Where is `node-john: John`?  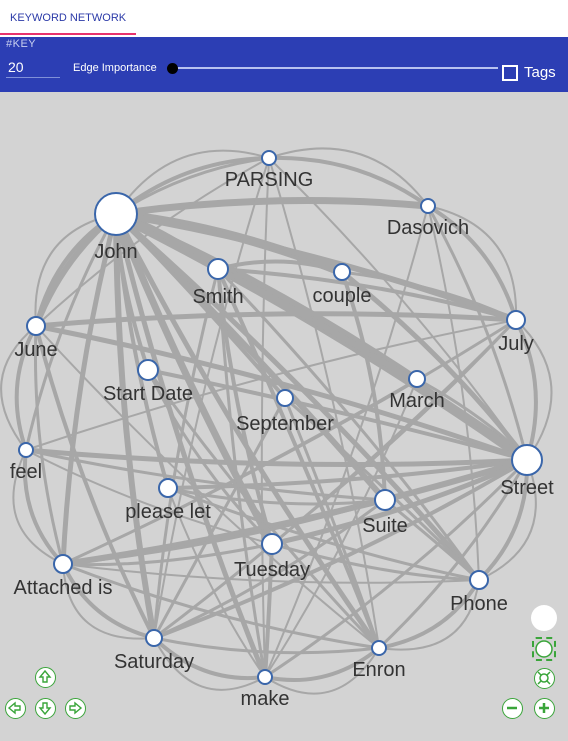
node-john: John is located at coordinates (116, 227).